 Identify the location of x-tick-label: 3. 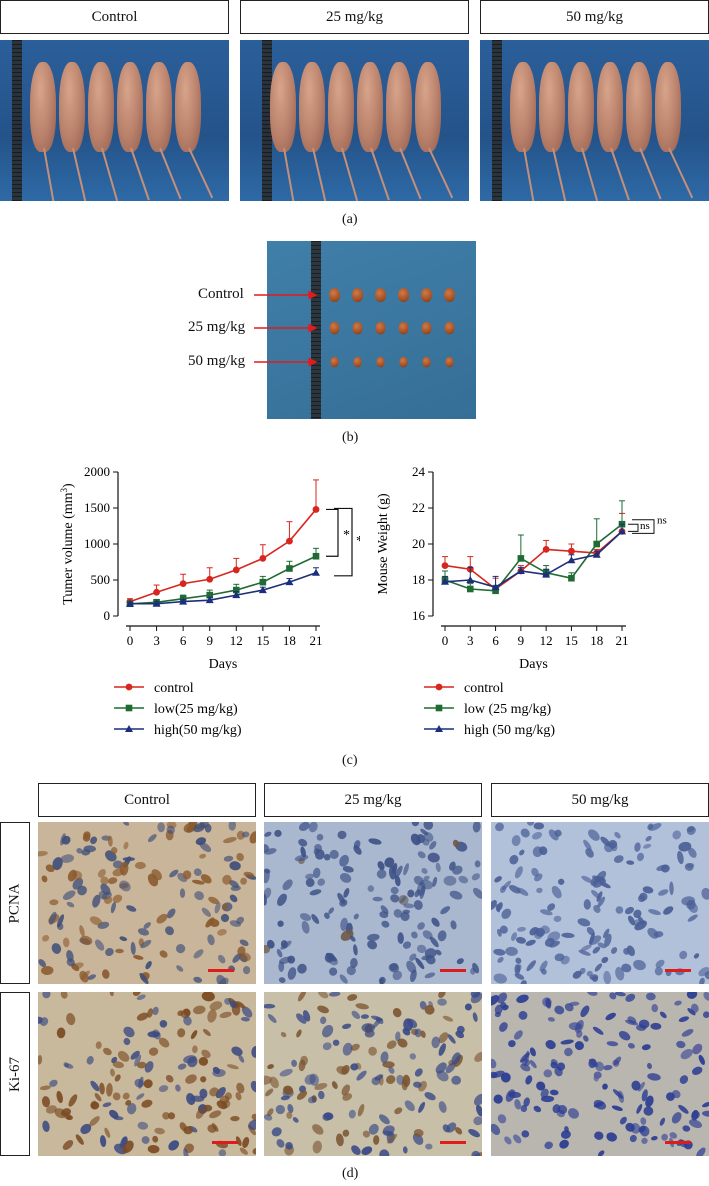
(470, 640).